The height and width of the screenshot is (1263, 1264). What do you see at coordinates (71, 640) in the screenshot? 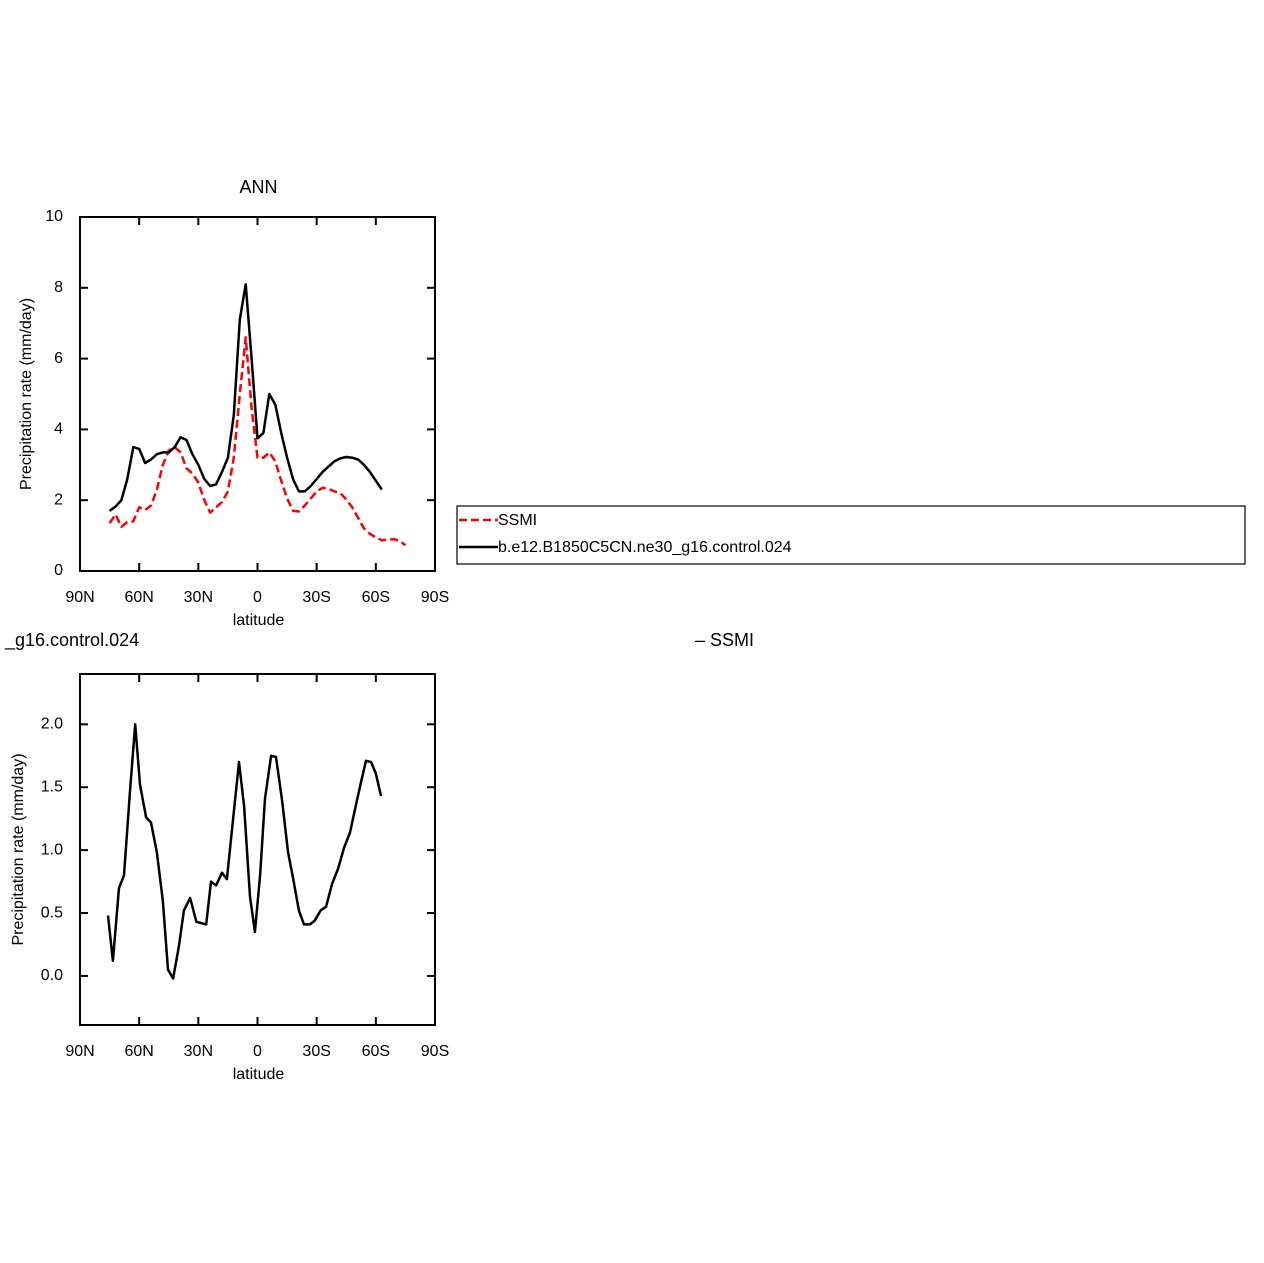
I see `left-title: _g16.control.024` at bounding box center [71, 640].